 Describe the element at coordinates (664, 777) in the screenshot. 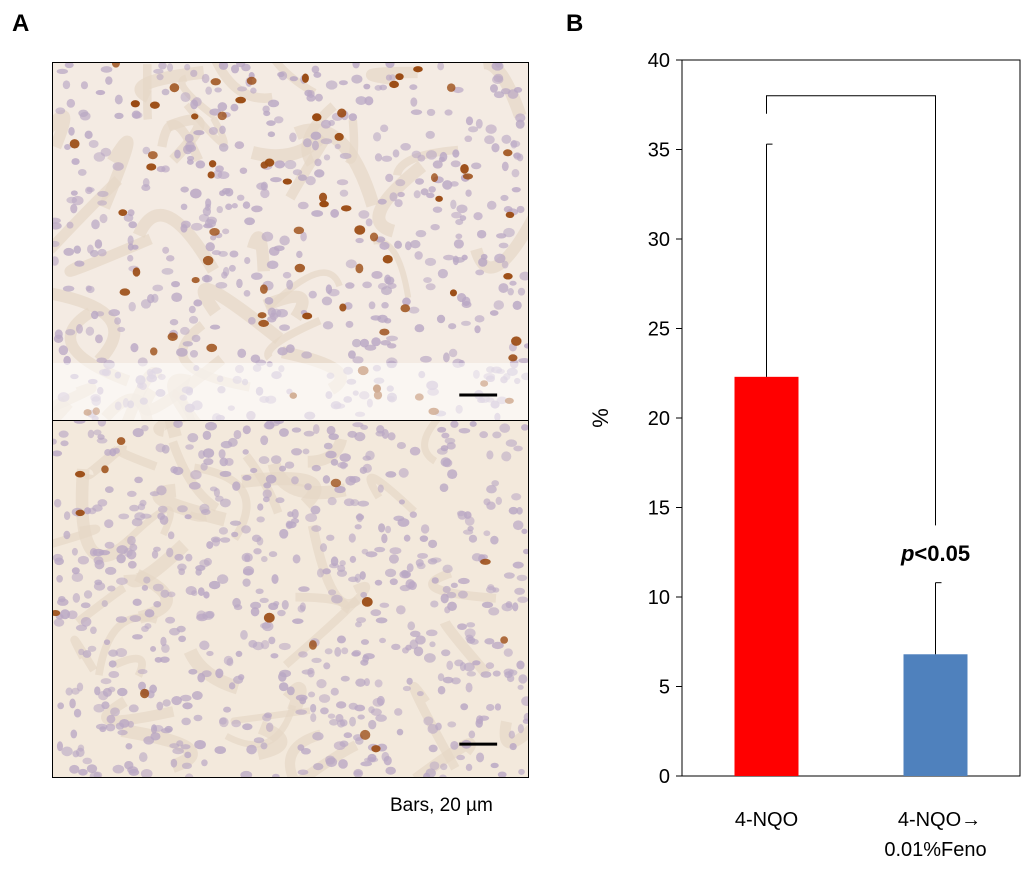

I see `y-tick-label: 0` at that location.